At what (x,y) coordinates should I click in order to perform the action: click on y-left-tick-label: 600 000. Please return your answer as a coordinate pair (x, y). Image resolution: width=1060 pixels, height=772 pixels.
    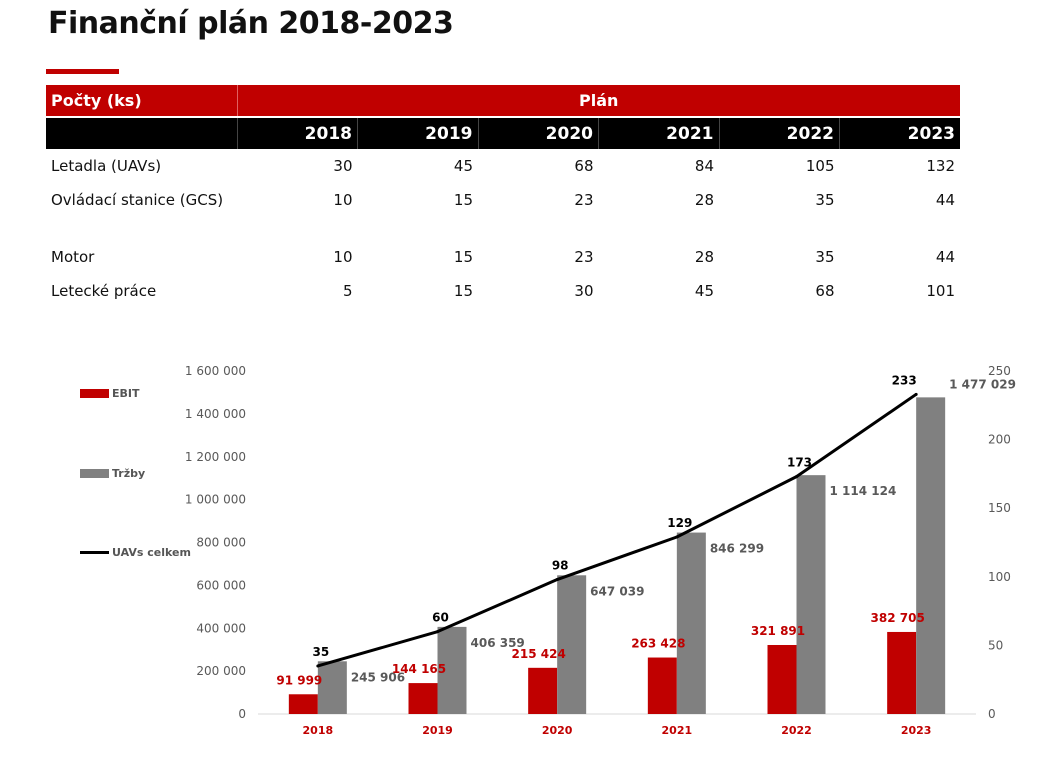
    Looking at the image, I should click on (221, 585).